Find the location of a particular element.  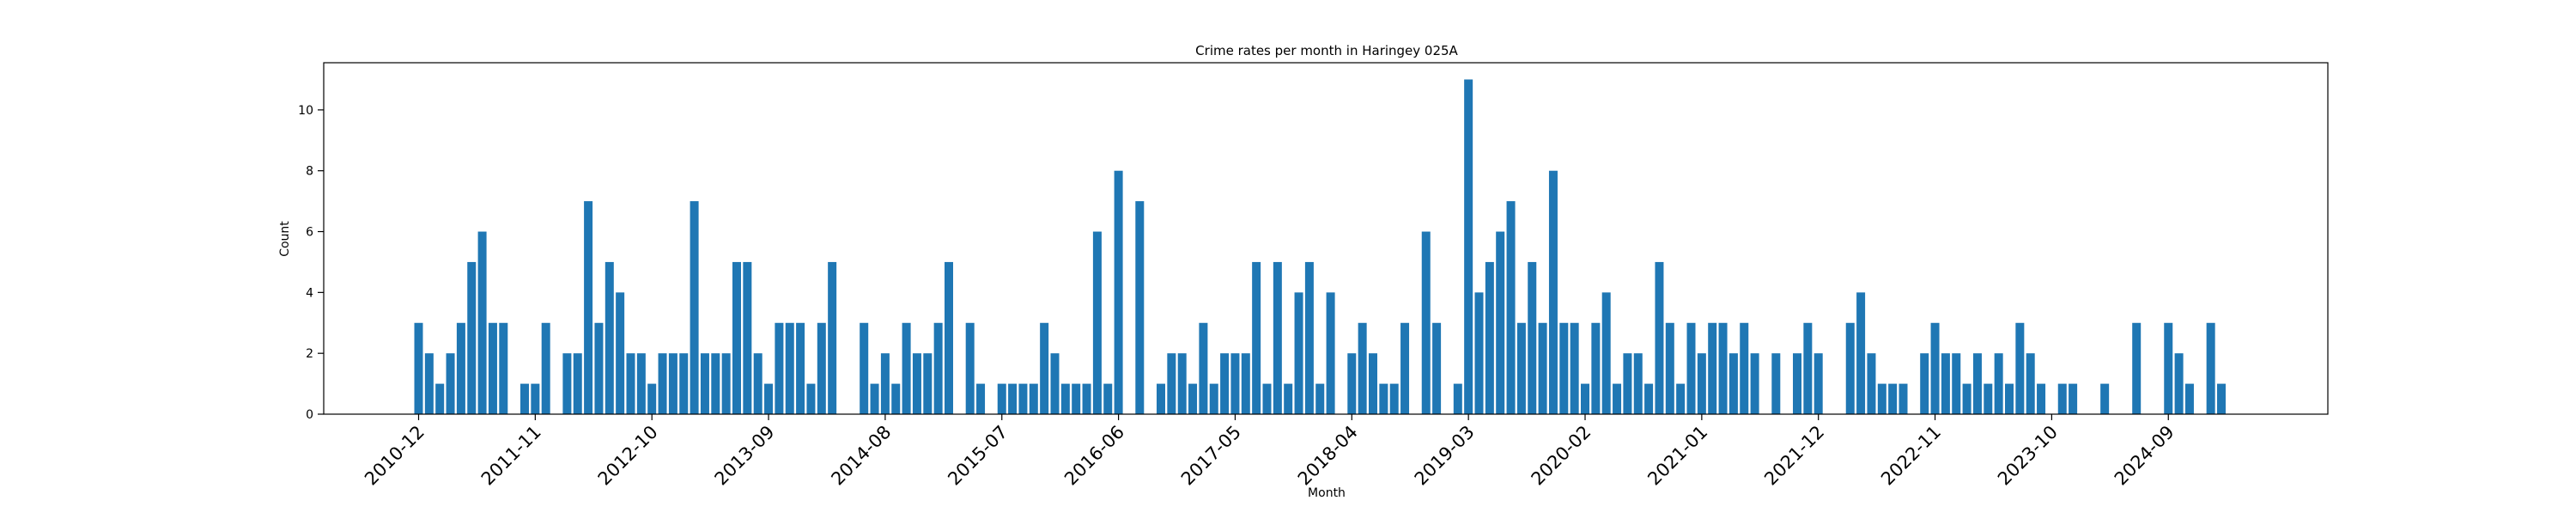

y-axis: 0 2 4 6 8 10 is located at coordinates (311, 263).